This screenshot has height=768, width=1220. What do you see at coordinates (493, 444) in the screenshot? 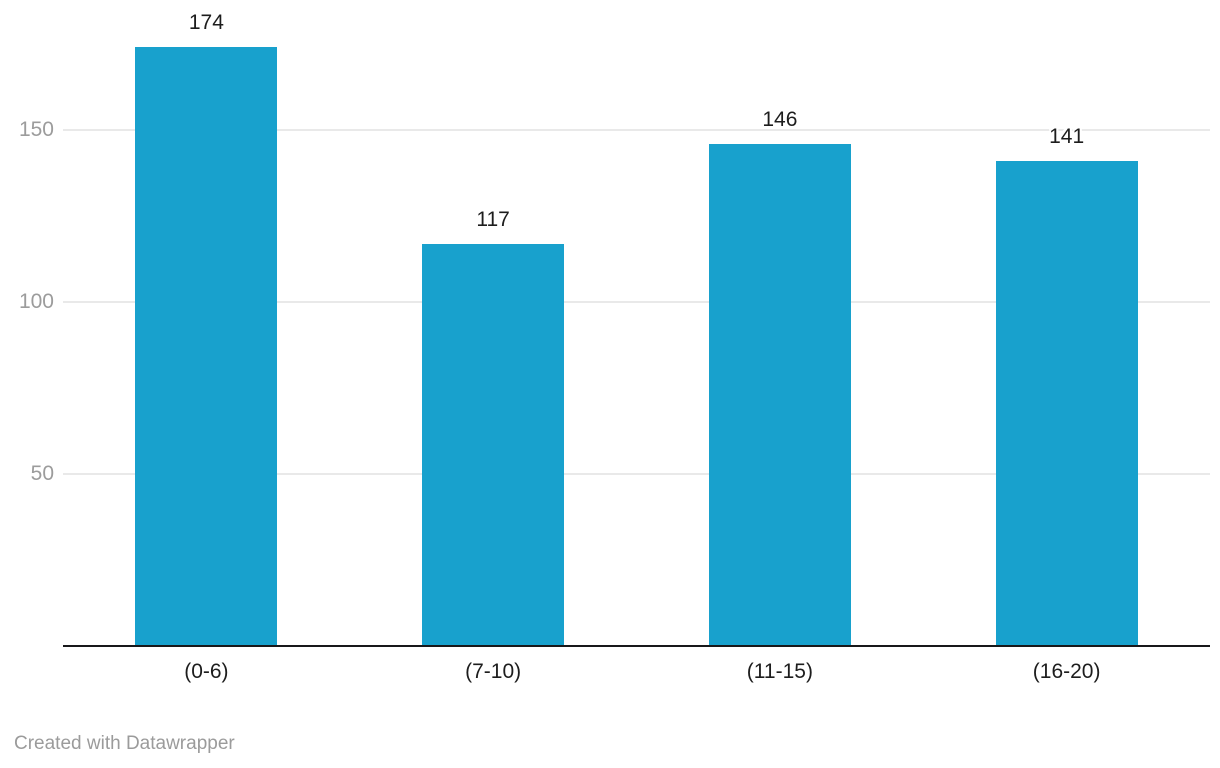
I see `bar-(7-10)` at bounding box center [493, 444].